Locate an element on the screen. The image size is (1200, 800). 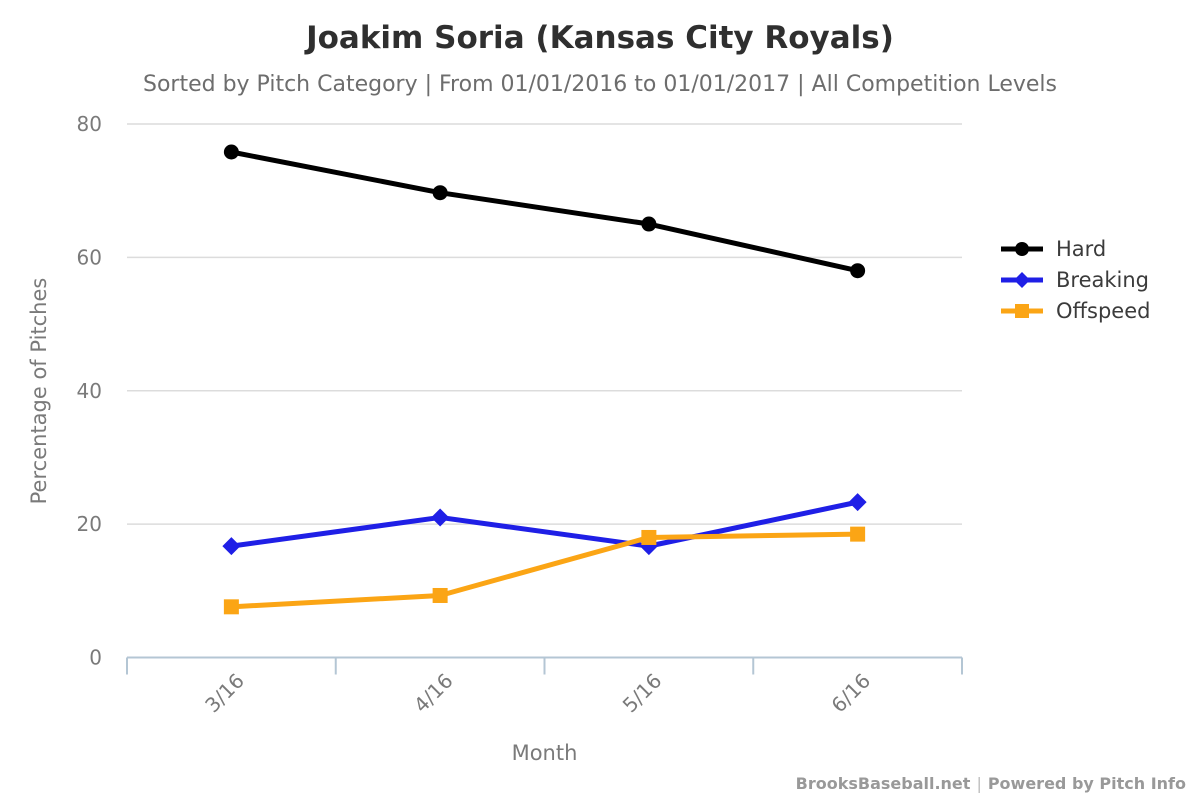
x-tick-label-2: 5/16 is located at coordinates (642, 693).